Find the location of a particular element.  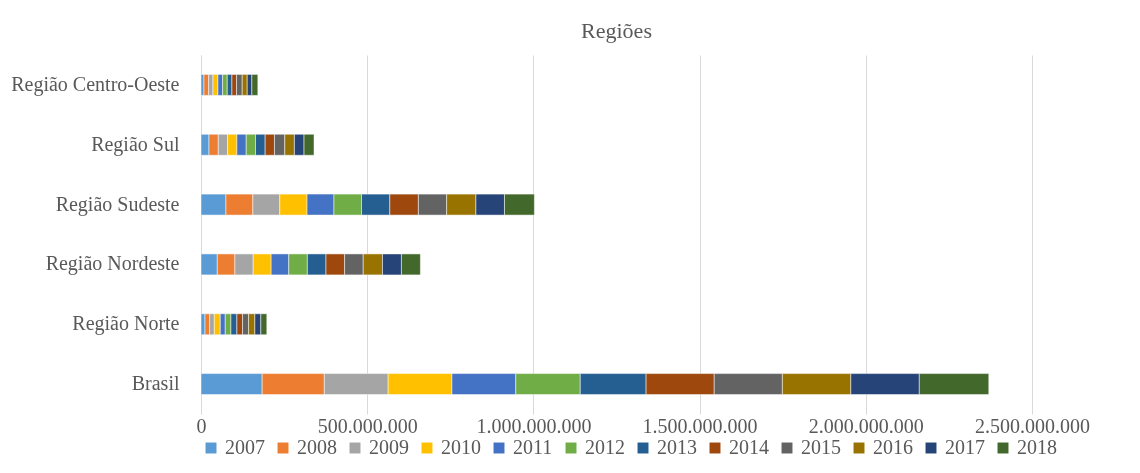

chart-title: Regiões is located at coordinates (616, 30).